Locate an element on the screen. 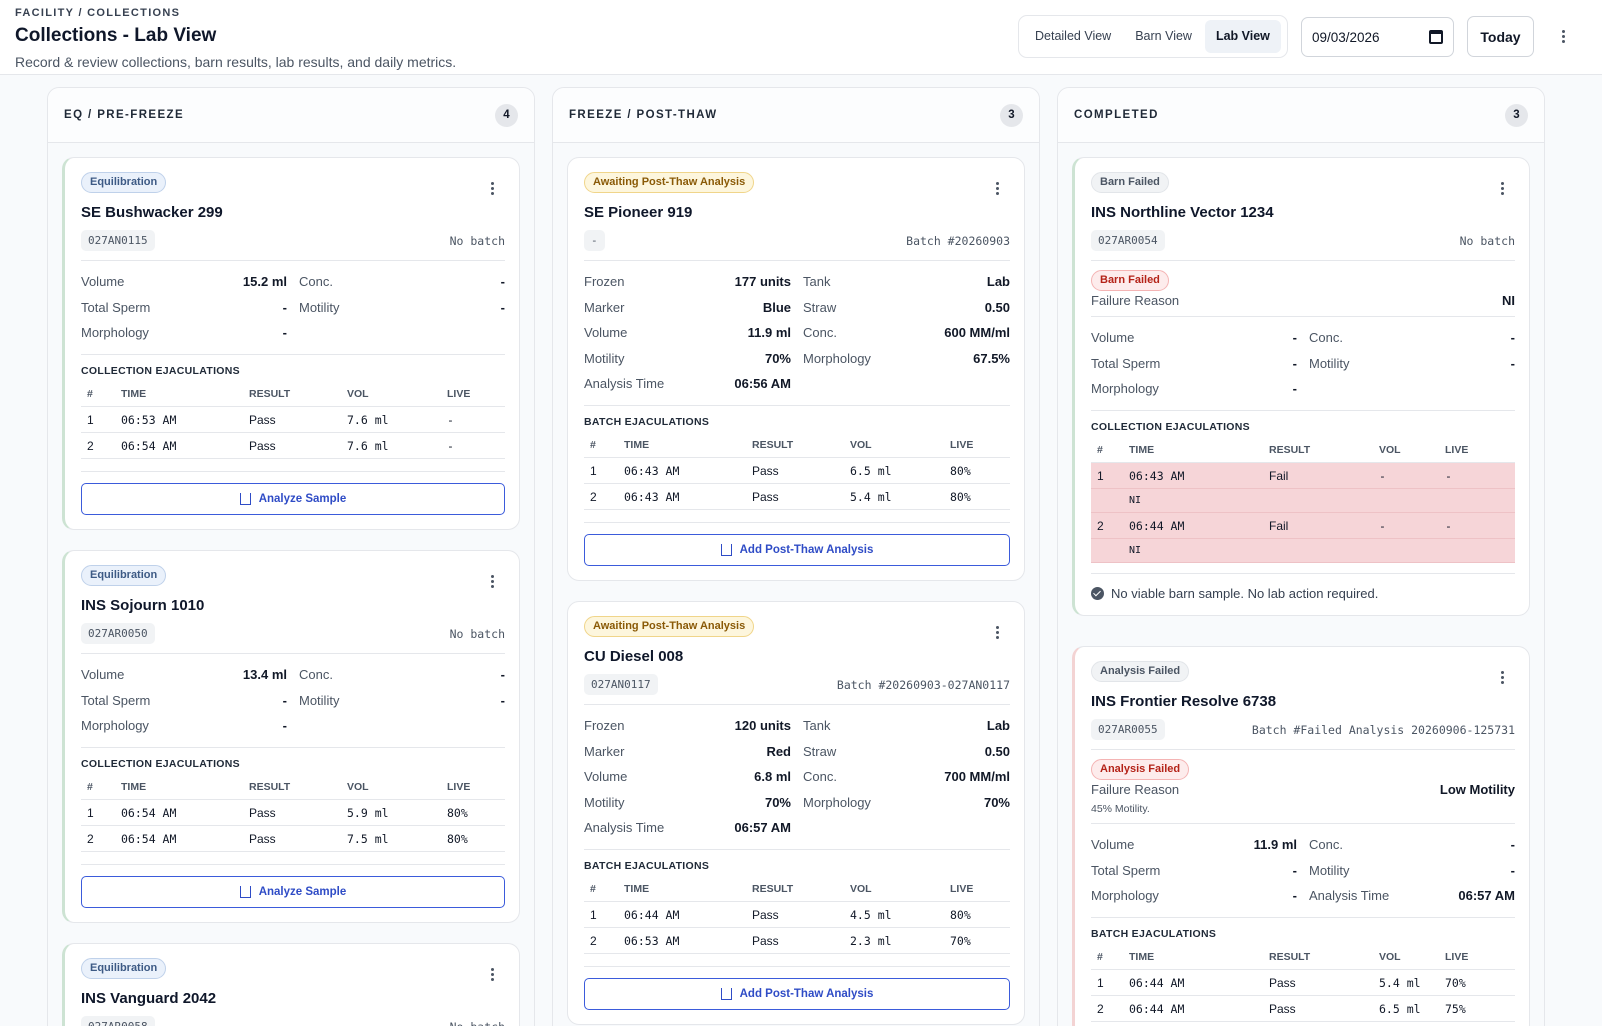  table-row: 1 06:43 AM Pass 6.5 ml 80% is located at coordinates (797, 470).